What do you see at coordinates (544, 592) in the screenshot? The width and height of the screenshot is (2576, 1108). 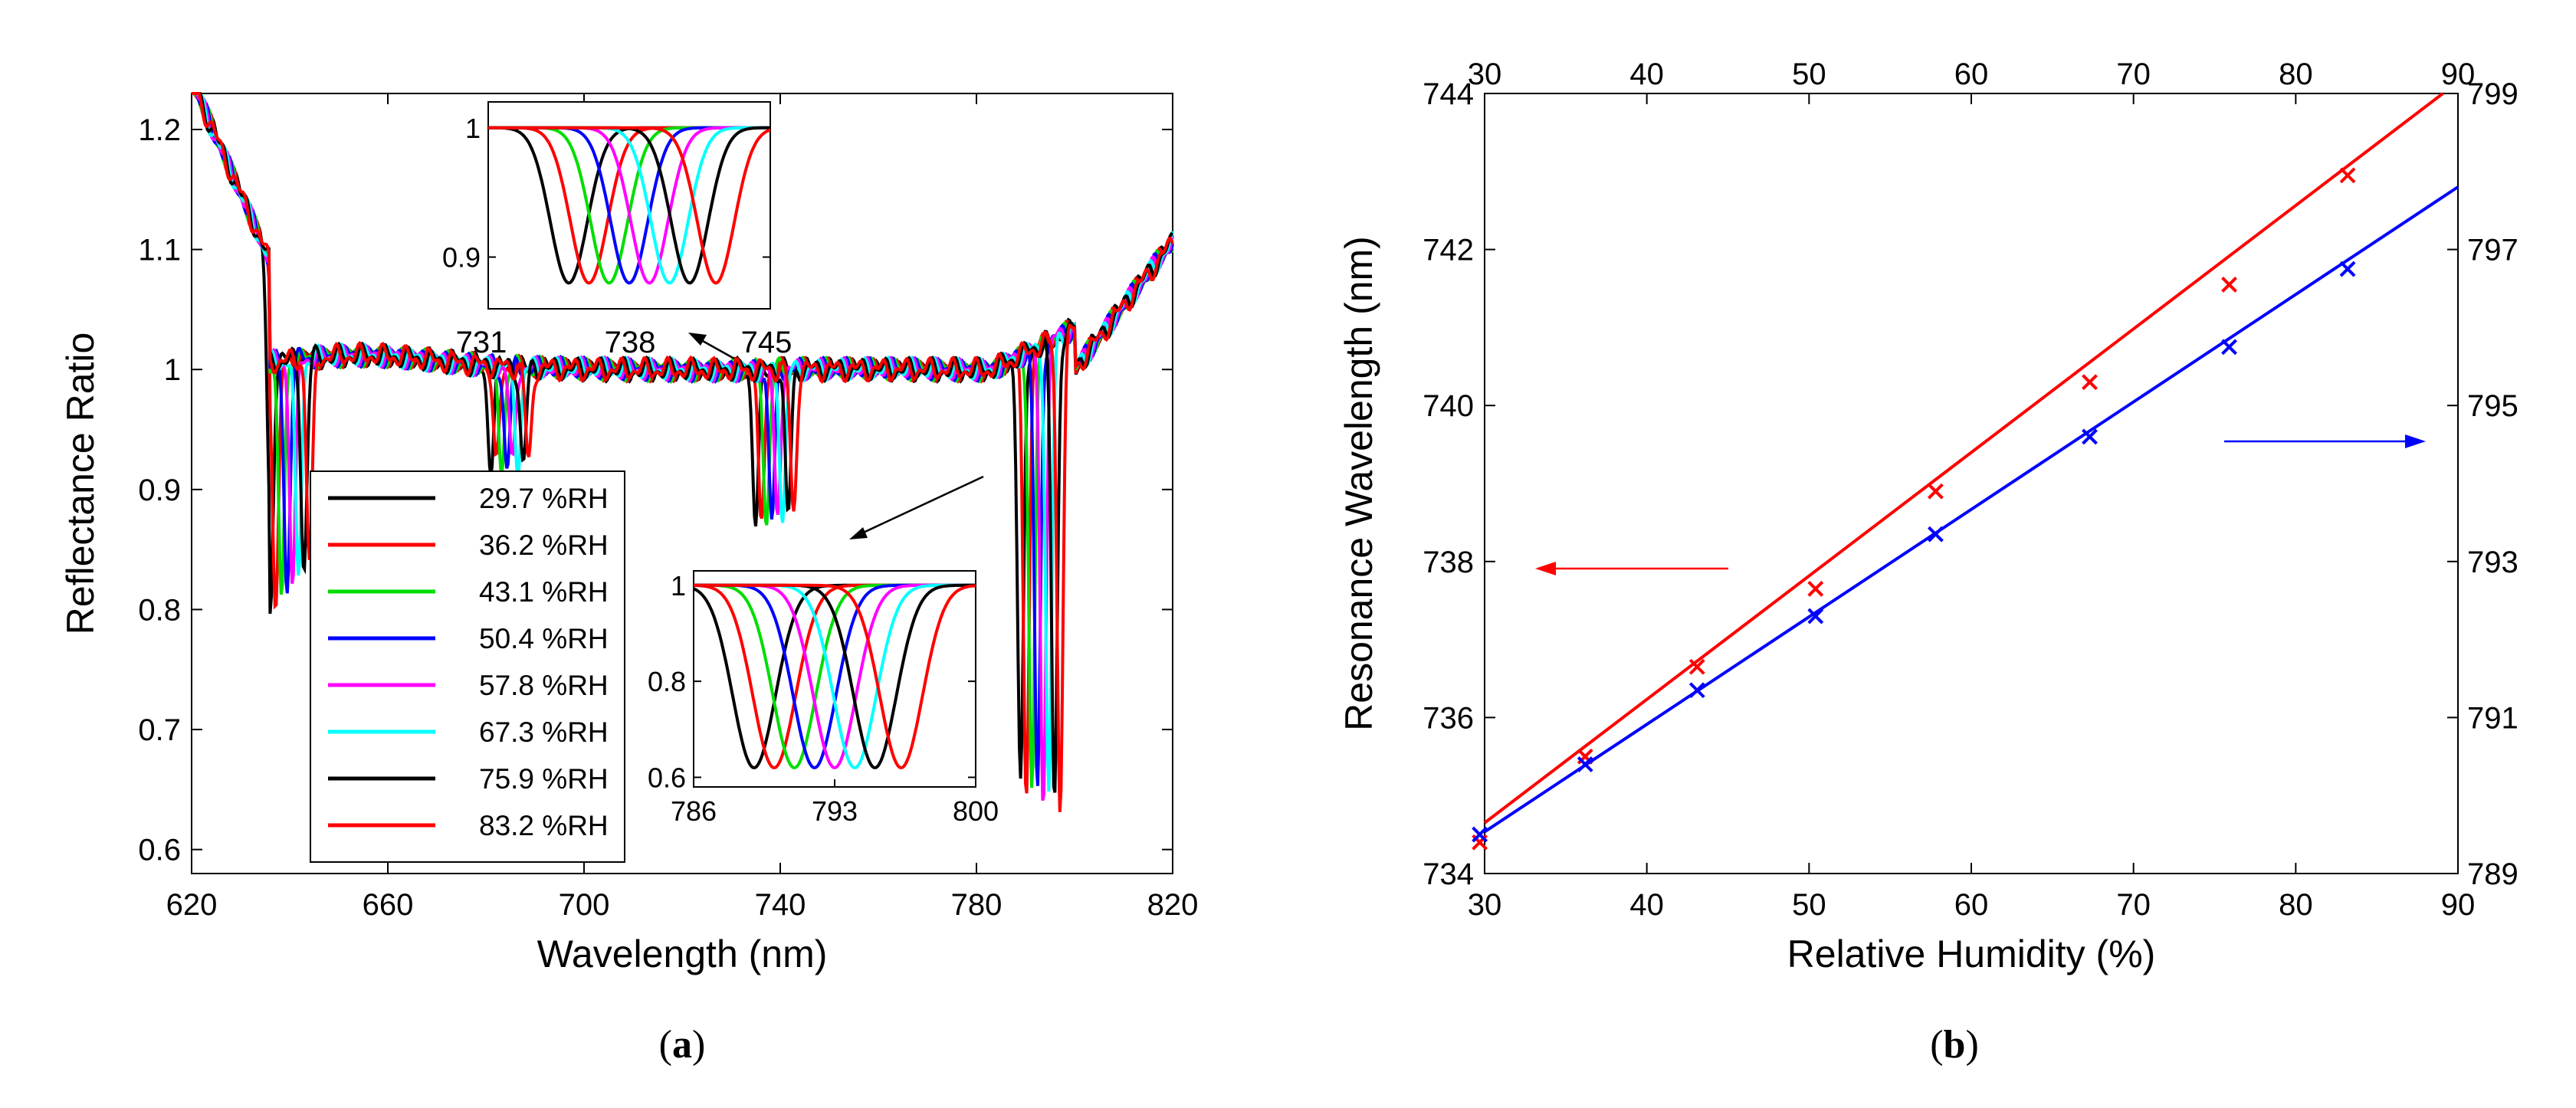 I see `legend-label: 43.1 %RH` at bounding box center [544, 592].